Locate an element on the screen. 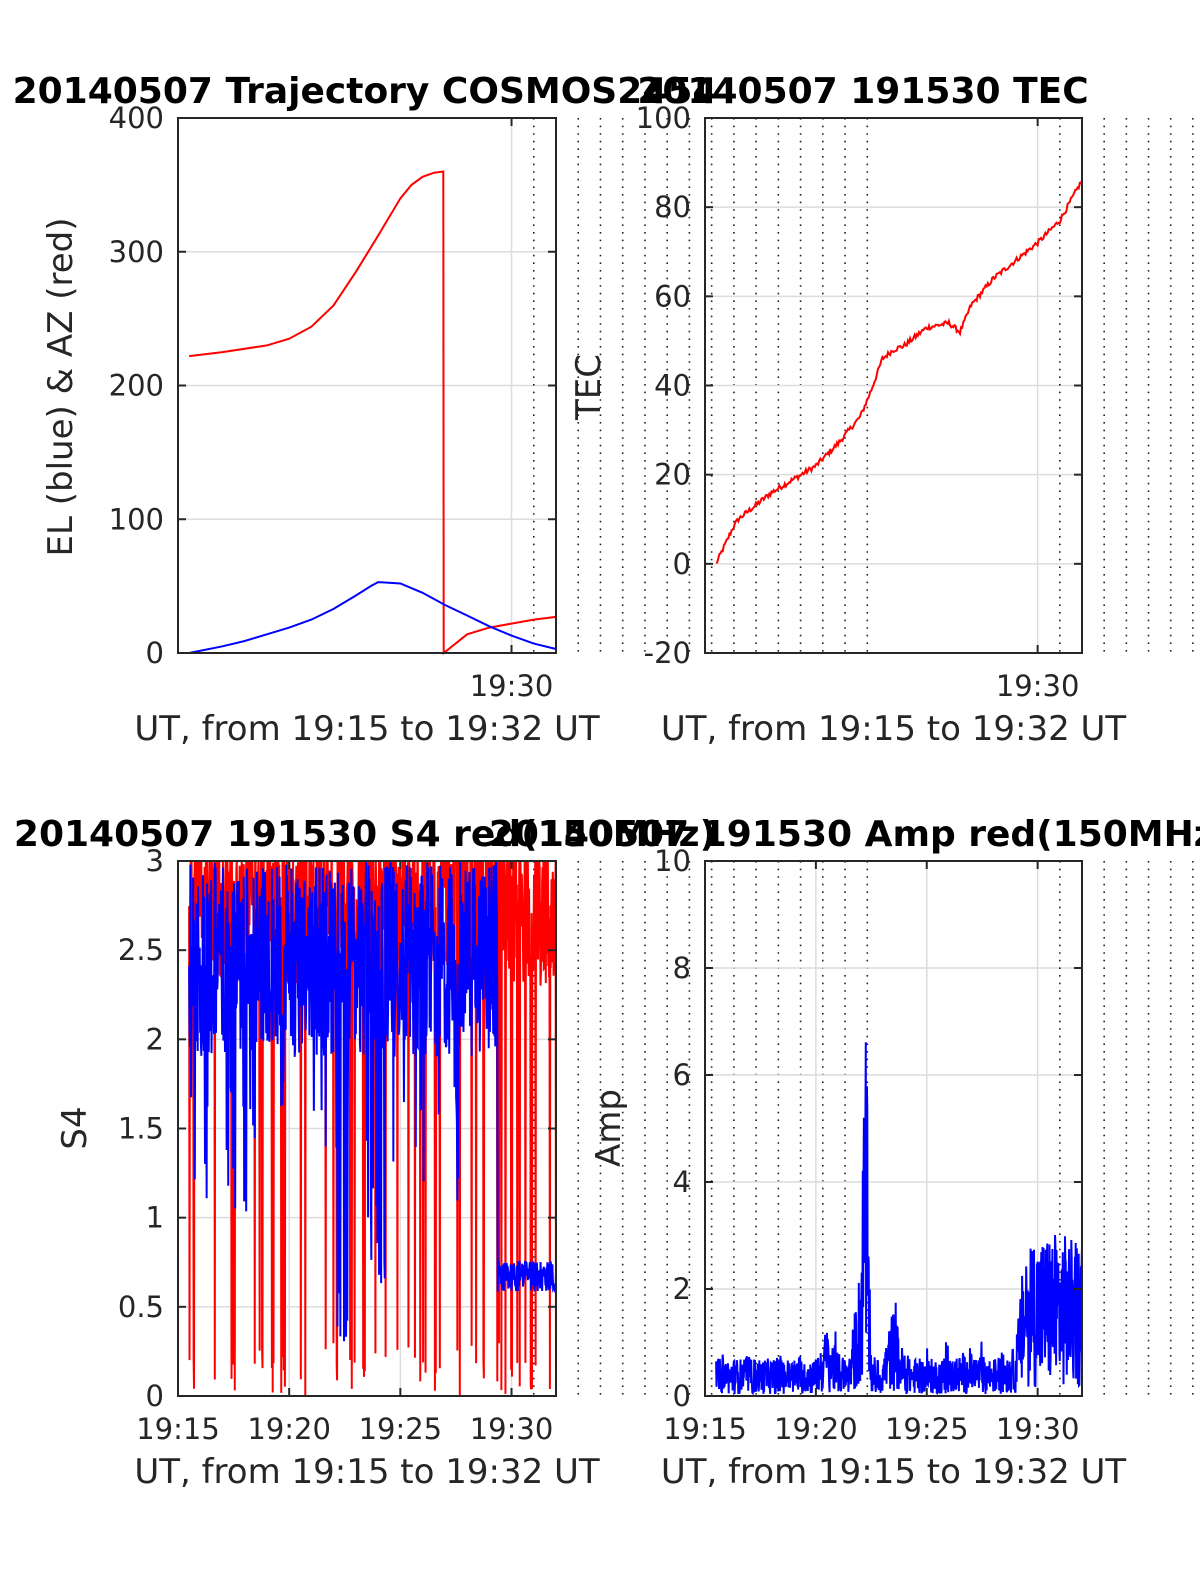  y-axis-label: Amp is located at coordinates (609, 1128).